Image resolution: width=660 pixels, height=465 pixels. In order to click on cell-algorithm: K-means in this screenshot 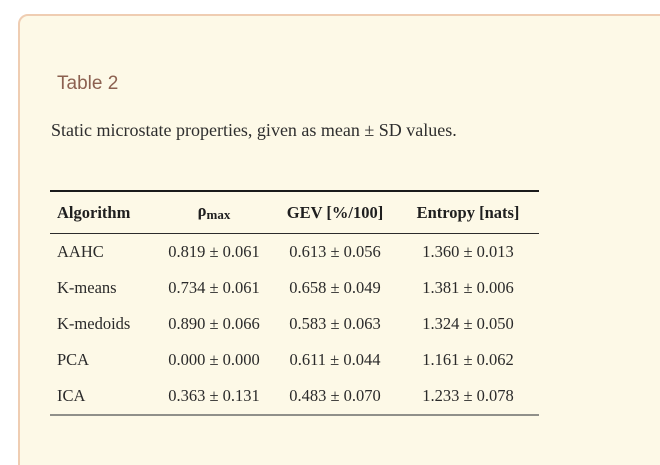, I will do `click(87, 287)`.